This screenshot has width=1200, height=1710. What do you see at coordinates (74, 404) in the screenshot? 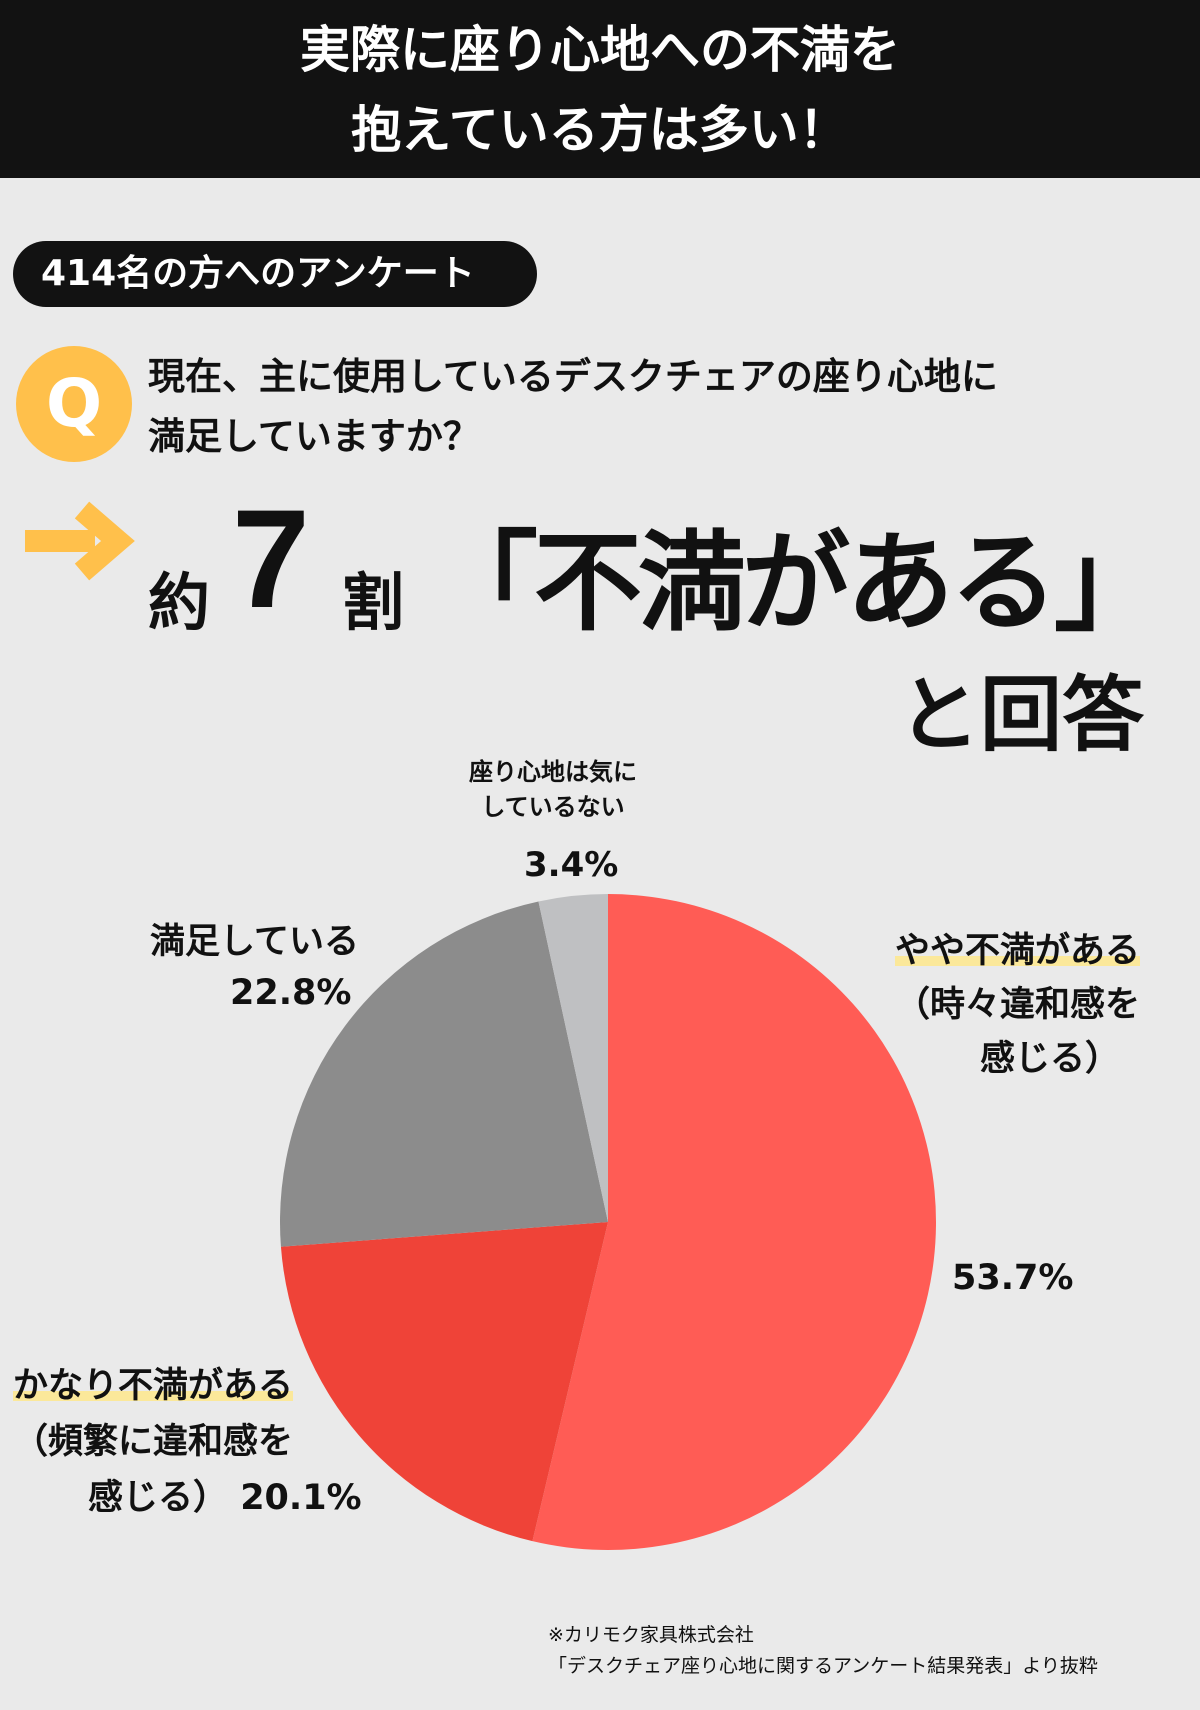
I see `q-icon: Q` at bounding box center [74, 404].